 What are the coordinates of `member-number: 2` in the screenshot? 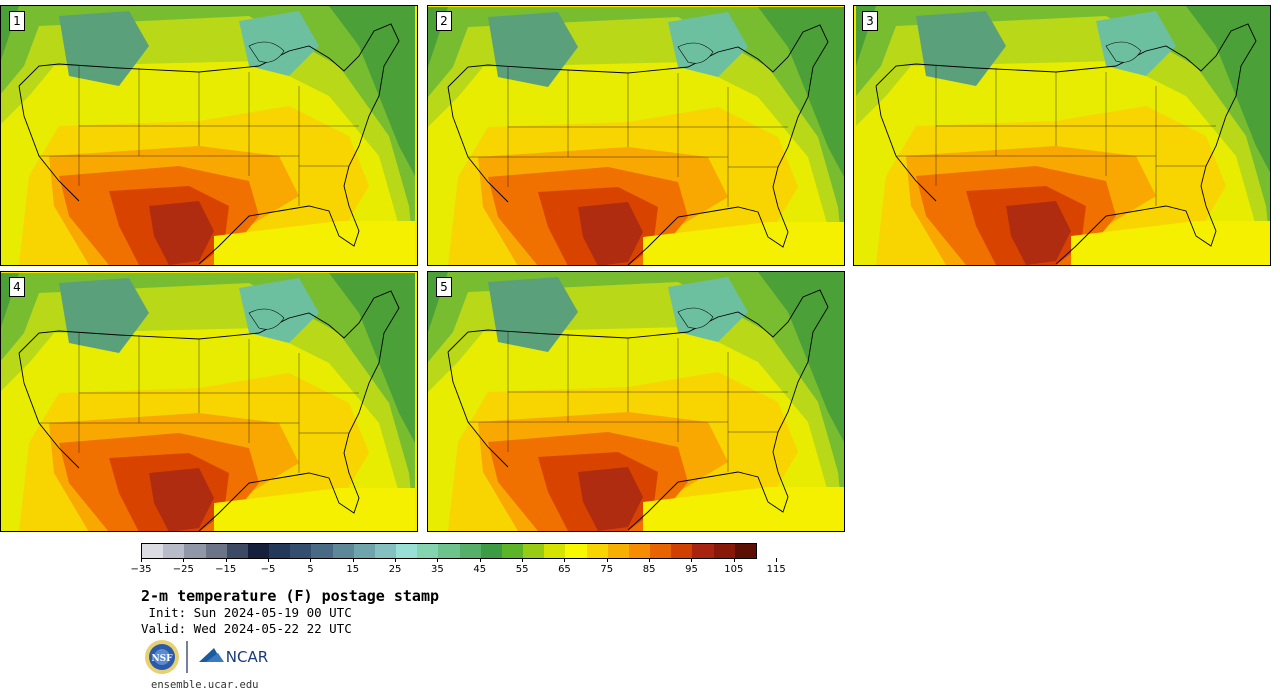 It's located at (444, 21).